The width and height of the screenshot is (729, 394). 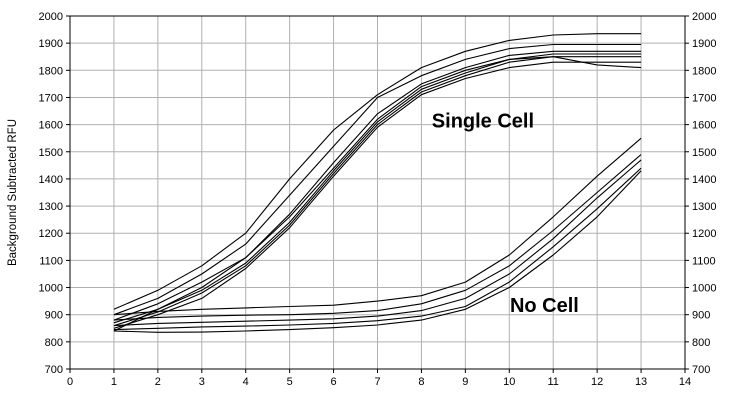 What do you see at coordinates (51, 261) in the screenshot?
I see `y-tick-label-left: 1100` at bounding box center [51, 261].